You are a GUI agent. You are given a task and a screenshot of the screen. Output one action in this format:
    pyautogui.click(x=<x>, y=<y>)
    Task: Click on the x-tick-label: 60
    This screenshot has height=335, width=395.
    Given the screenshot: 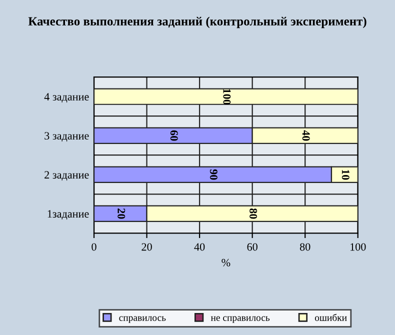 What is the action you would take?
    pyautogui.click(x=252, y=247)
    